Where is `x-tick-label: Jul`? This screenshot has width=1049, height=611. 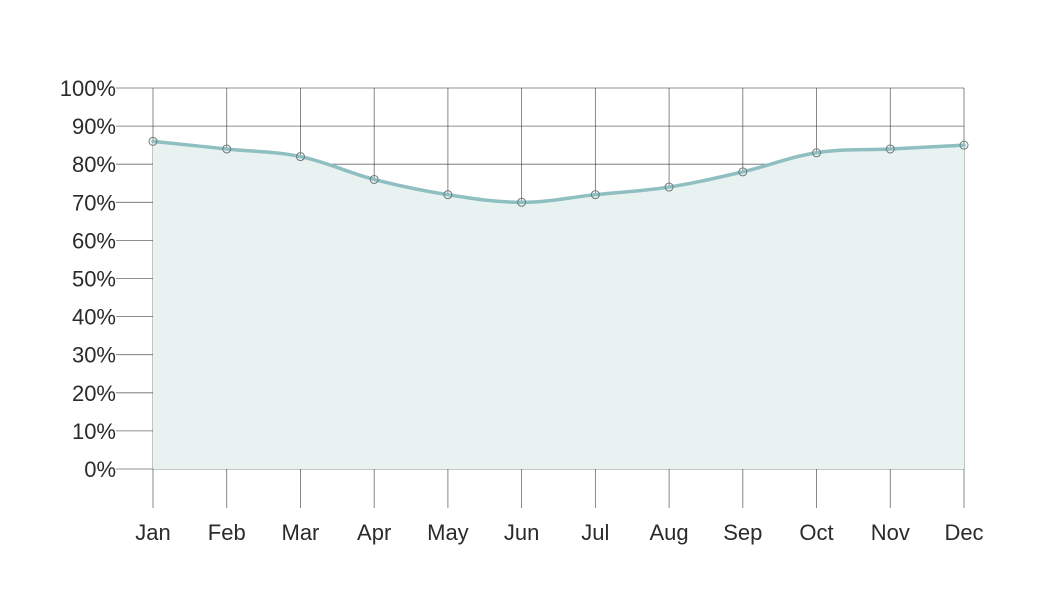 x-tick-label: Jul is located at coordinates (595, 532).